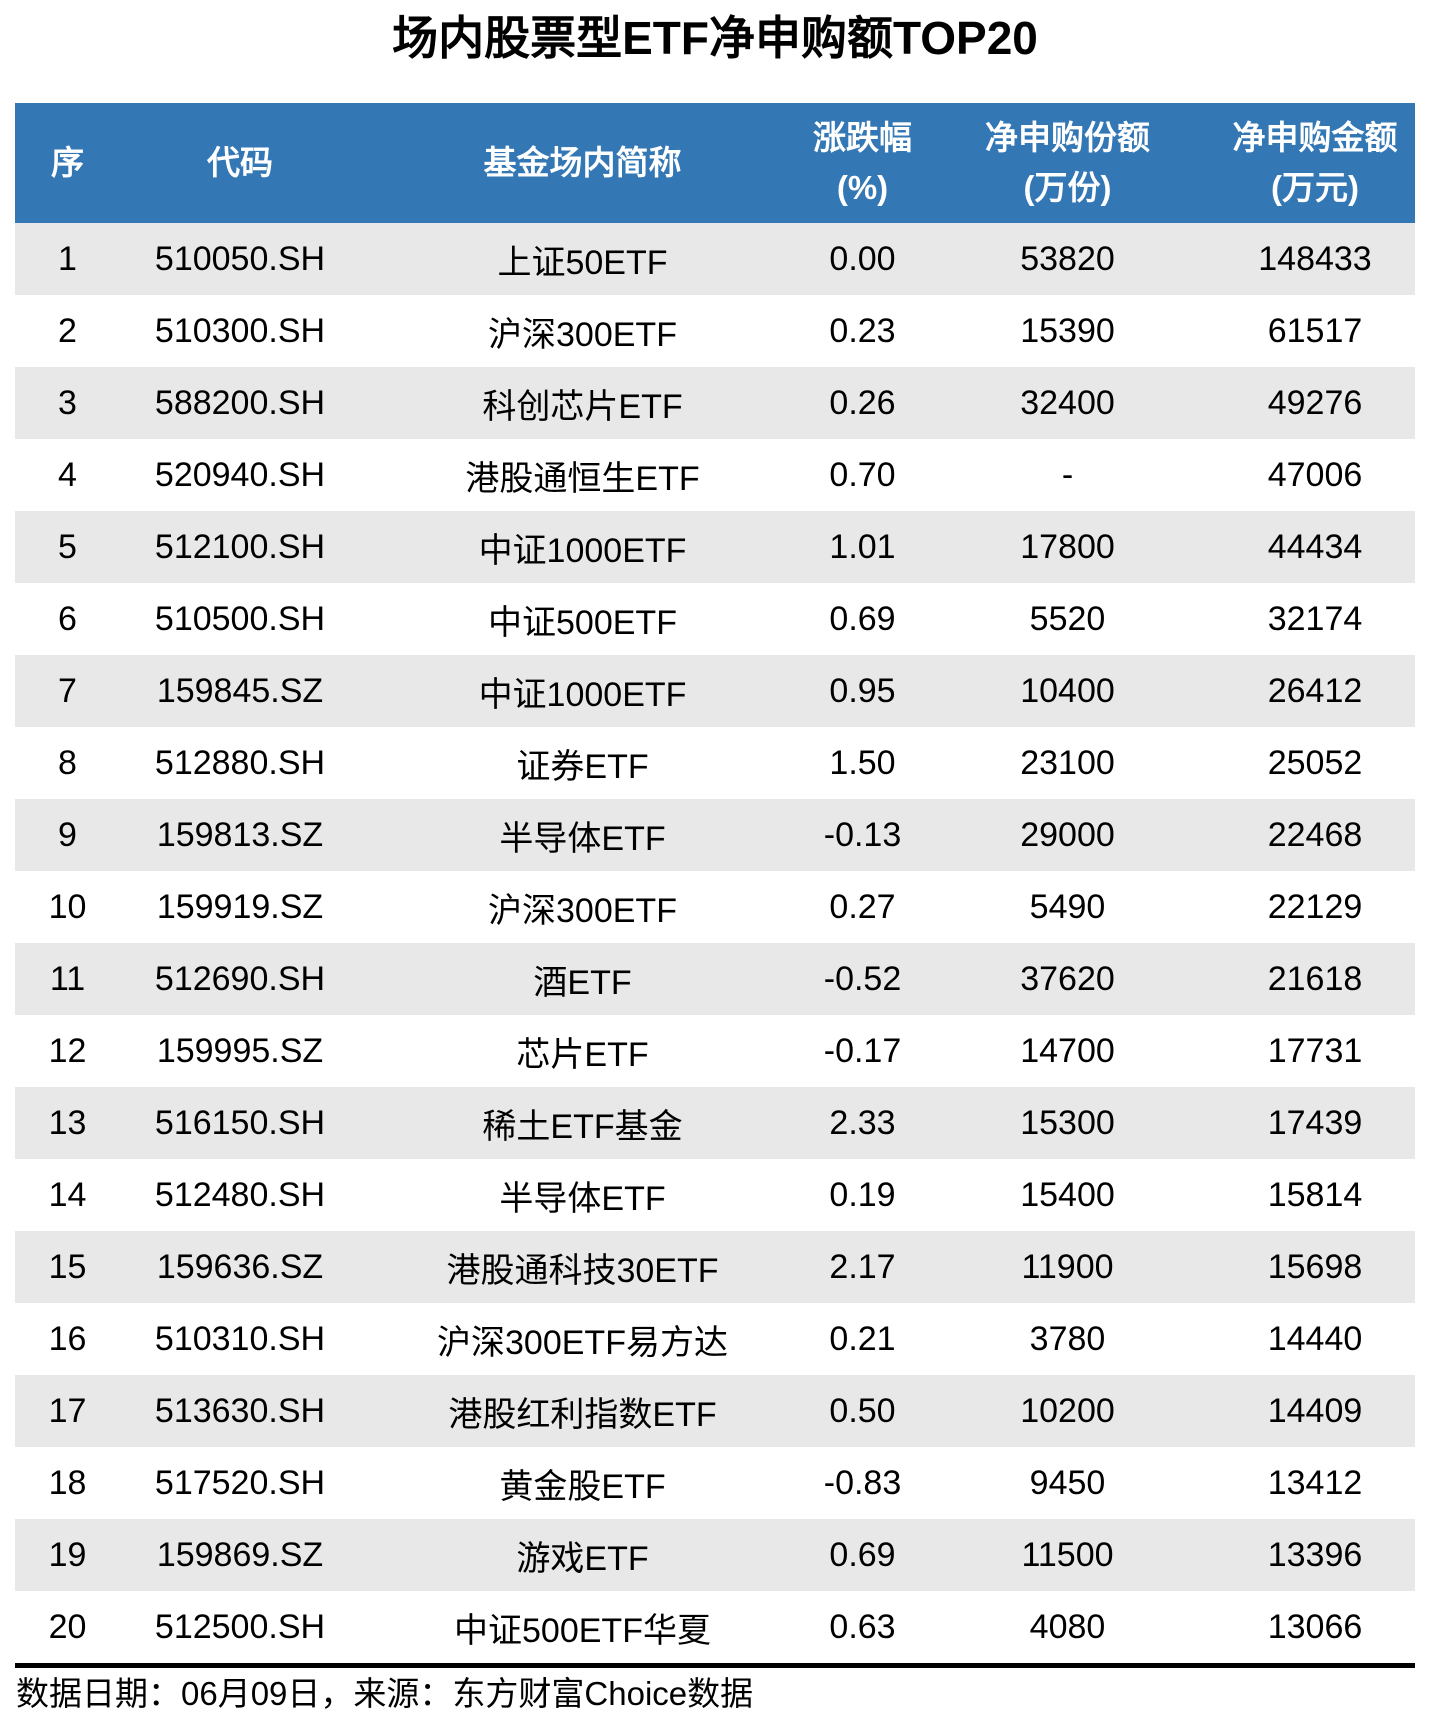  What do you see at coordinates (240, 1123) in the screenshot?
I see `cell-code: 516150.SH` at bounding box center [240, 1123].